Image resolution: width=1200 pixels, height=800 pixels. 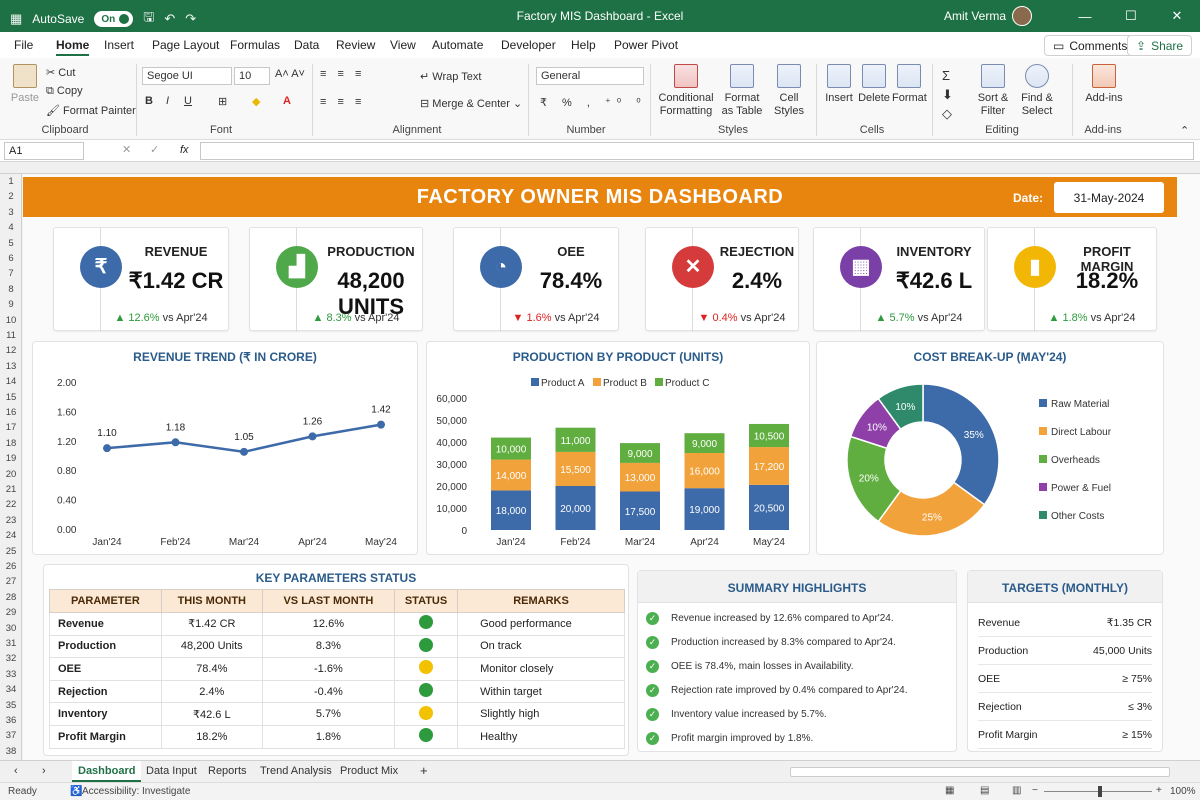 What do you see at coordinates (296, 771) in the screenshot?
I see `sheet-tab-trend-analysis: Trend Analysis` at bounding box center [296, 771].